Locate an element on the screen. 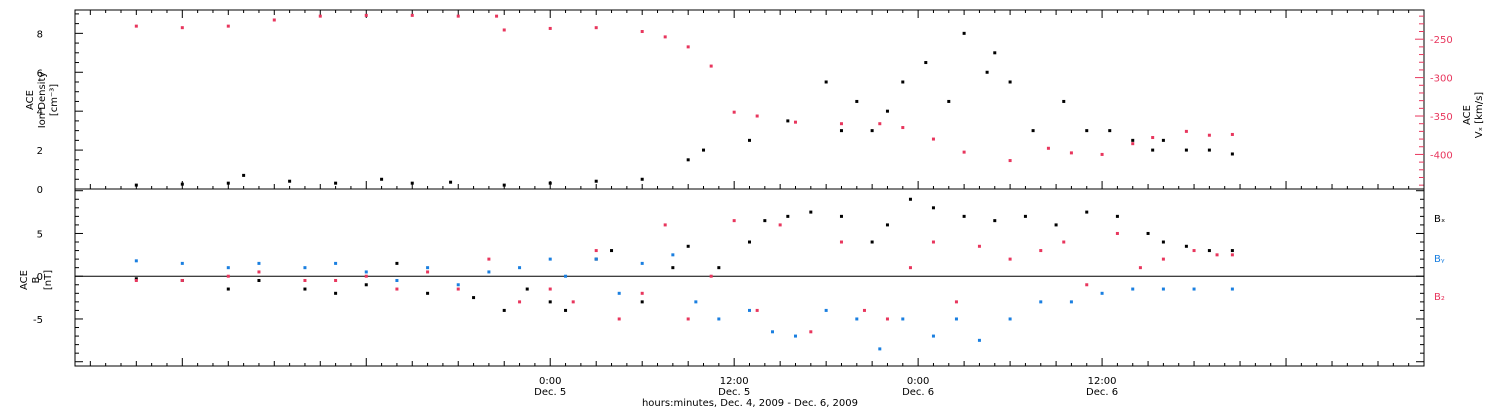 This screenshot has width=1500, height=410. top-y2-tick-label: -350 is located at coordinates (1441, 117).